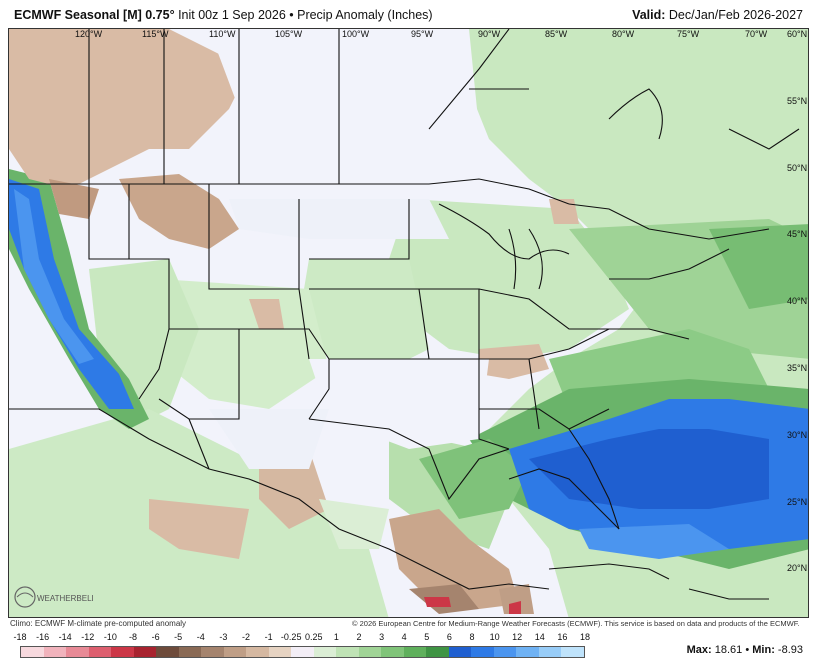  Describe the element at coordinates (623, 34) in the screenshot. I see `lon-label-80w: 80°W` at that location.